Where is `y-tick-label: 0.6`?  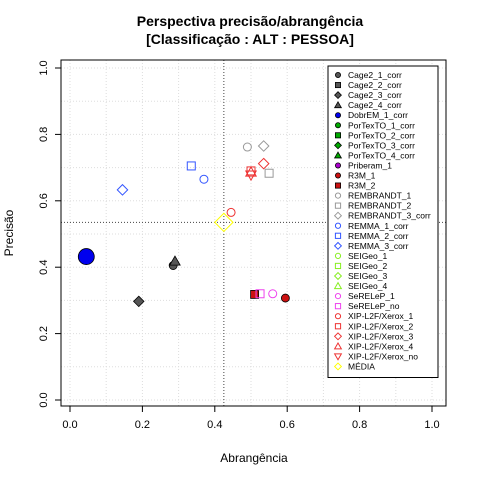
y-tick-label: 0.6 is located at coordinates (44, 200).